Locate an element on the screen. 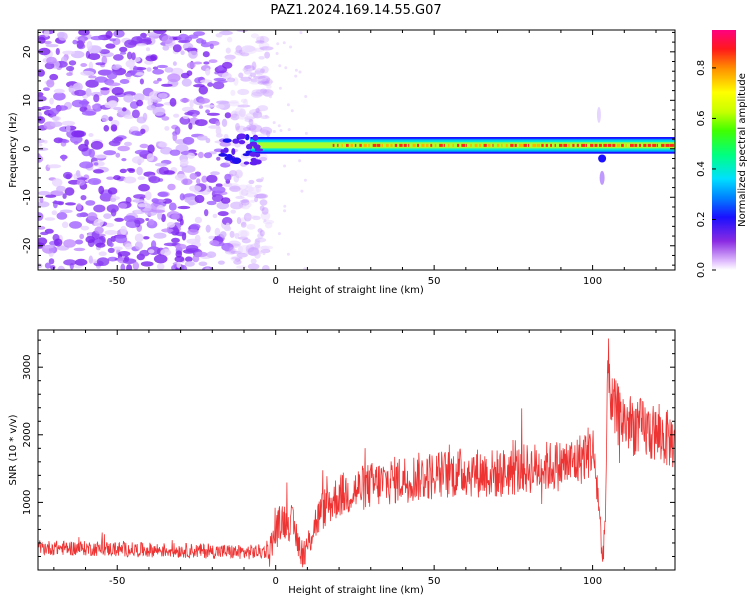  snr-x-axis-label: Height of straight line (km) is located at coordinates (356, 590).